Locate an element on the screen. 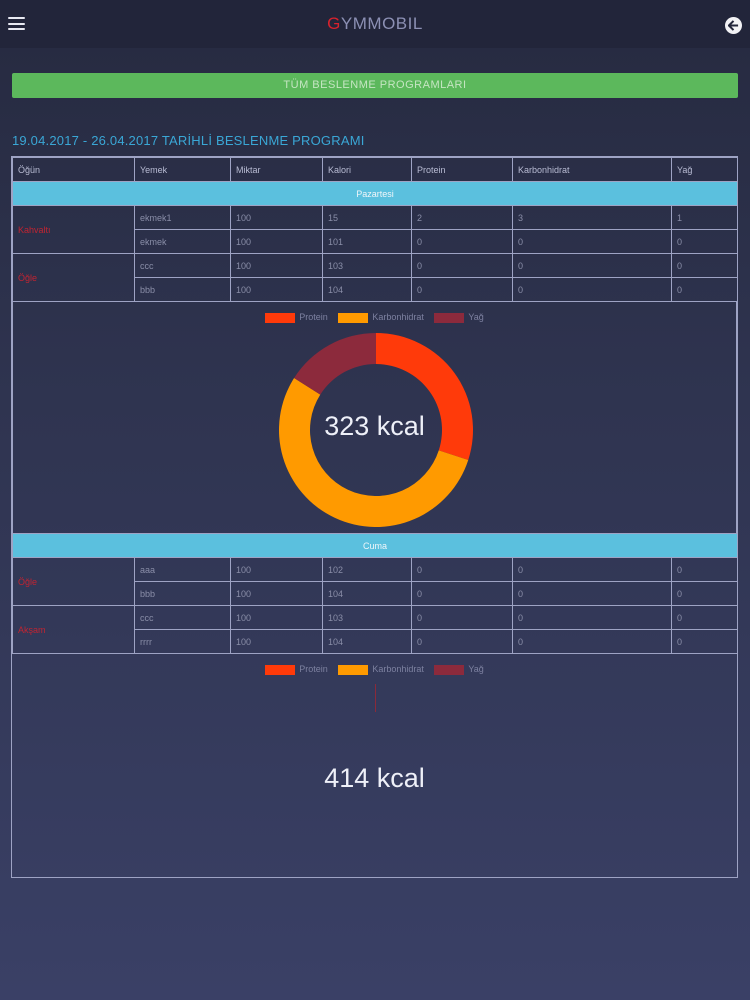 Image resolution: width=750 pixels, height=1000 pixels. table-row: Kahvaltı ekmek1 100 15 2 3 1 is located at coordinates (375, 229).